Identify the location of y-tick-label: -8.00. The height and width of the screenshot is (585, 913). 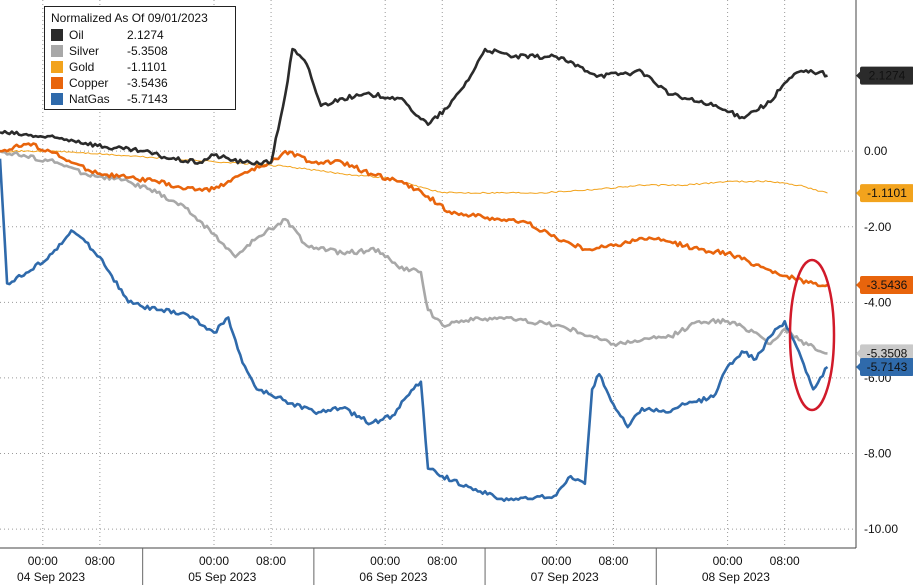
(878, 454).